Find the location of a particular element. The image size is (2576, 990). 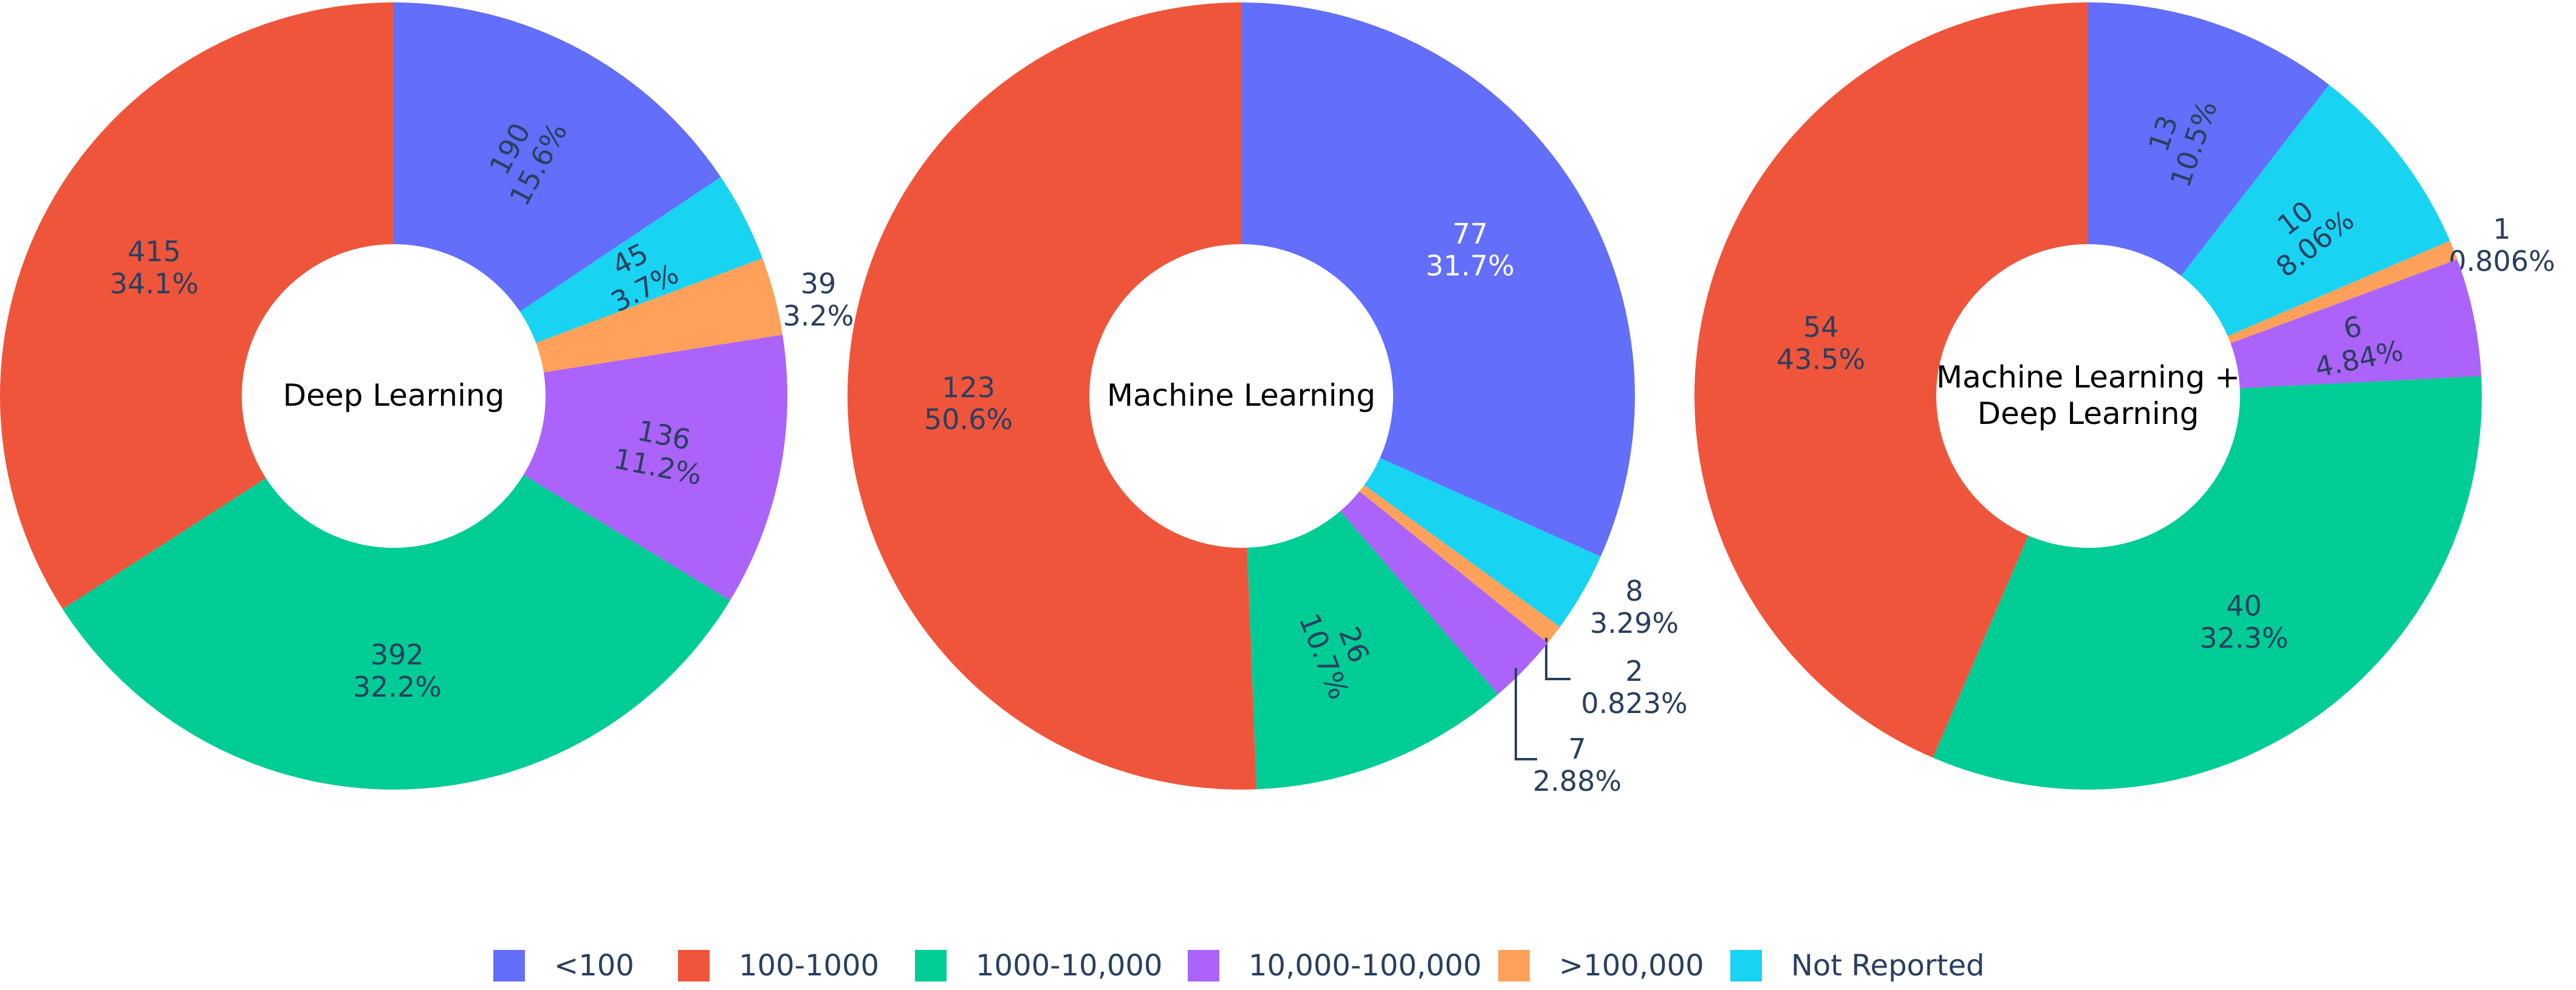

legend-label-4: >100,000 is located at coordinates (1631, 966).